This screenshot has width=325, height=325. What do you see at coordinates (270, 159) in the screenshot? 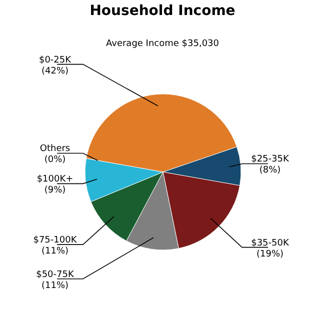
I see `slice-label: $25-35K` at bounding box center [270, 159].